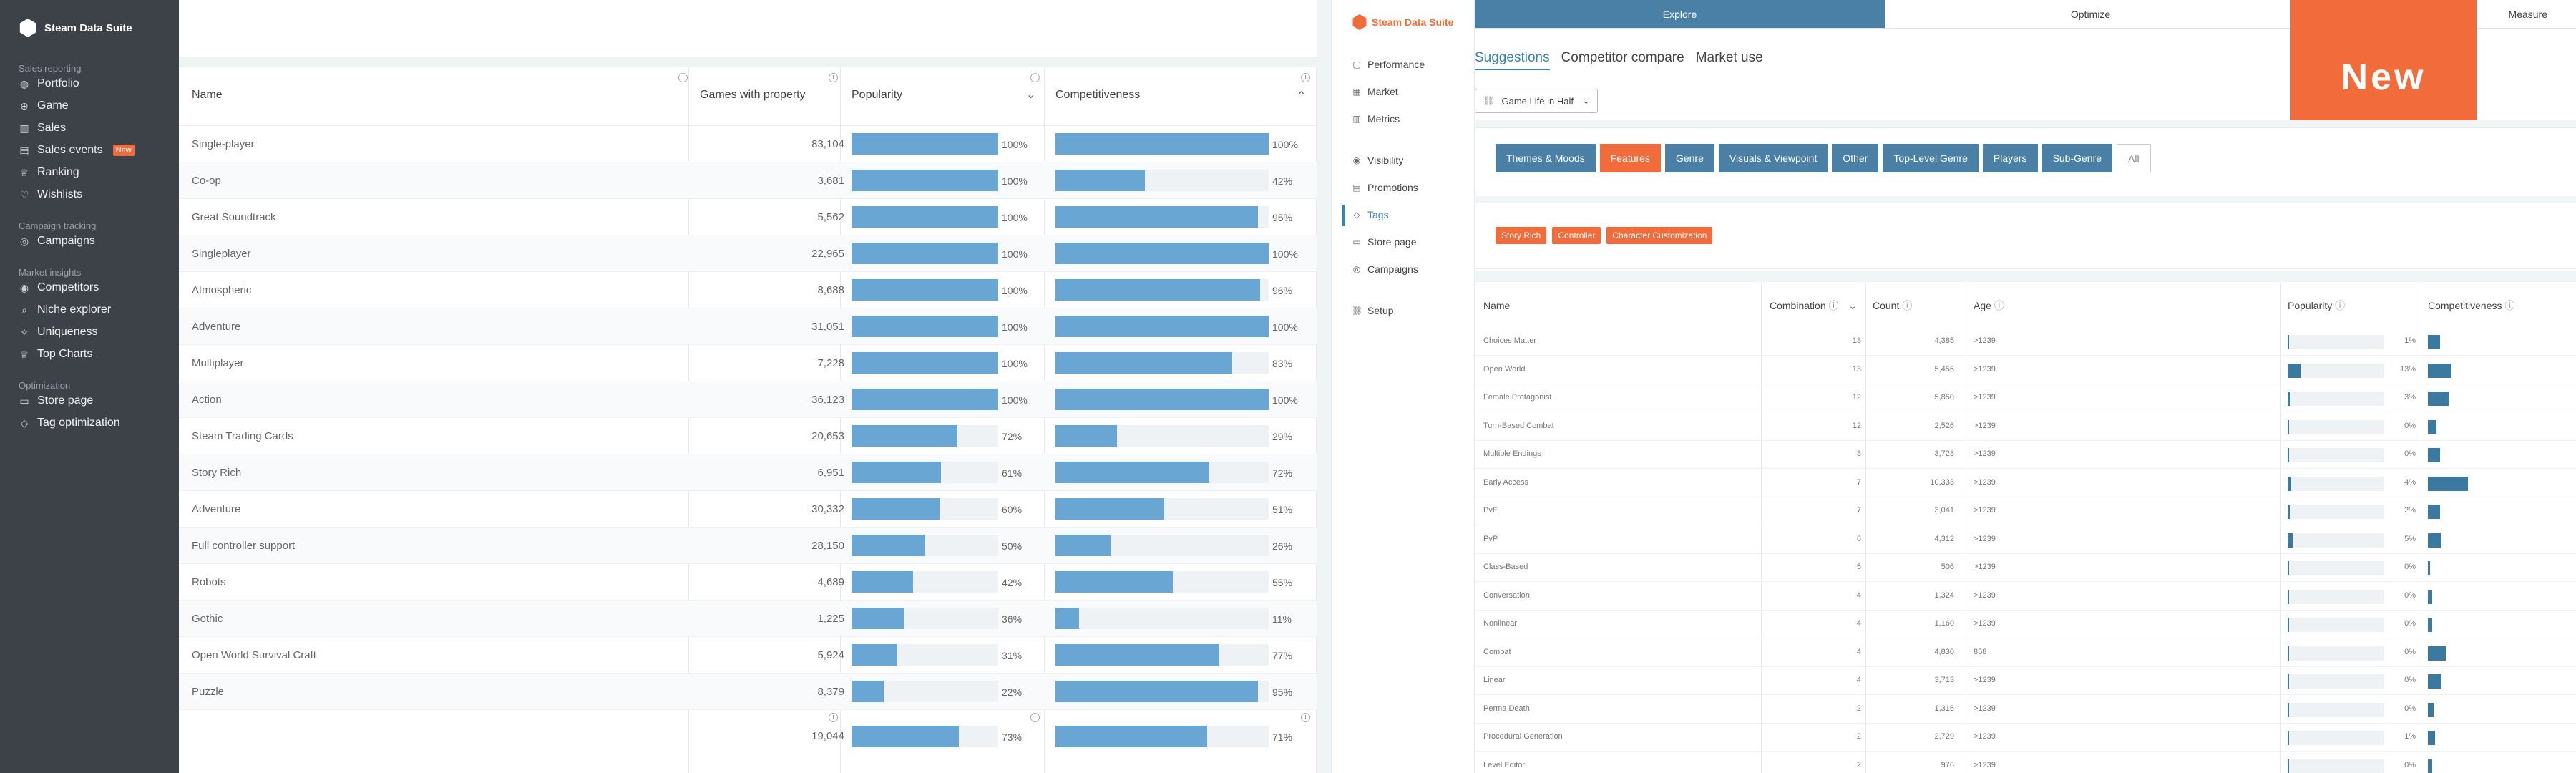 This screenshot has width=2576, height=773. Describe the element at coordinates (1031, 95) in the screenshot. I see `chevron-down-icon: ⌄` at that location.